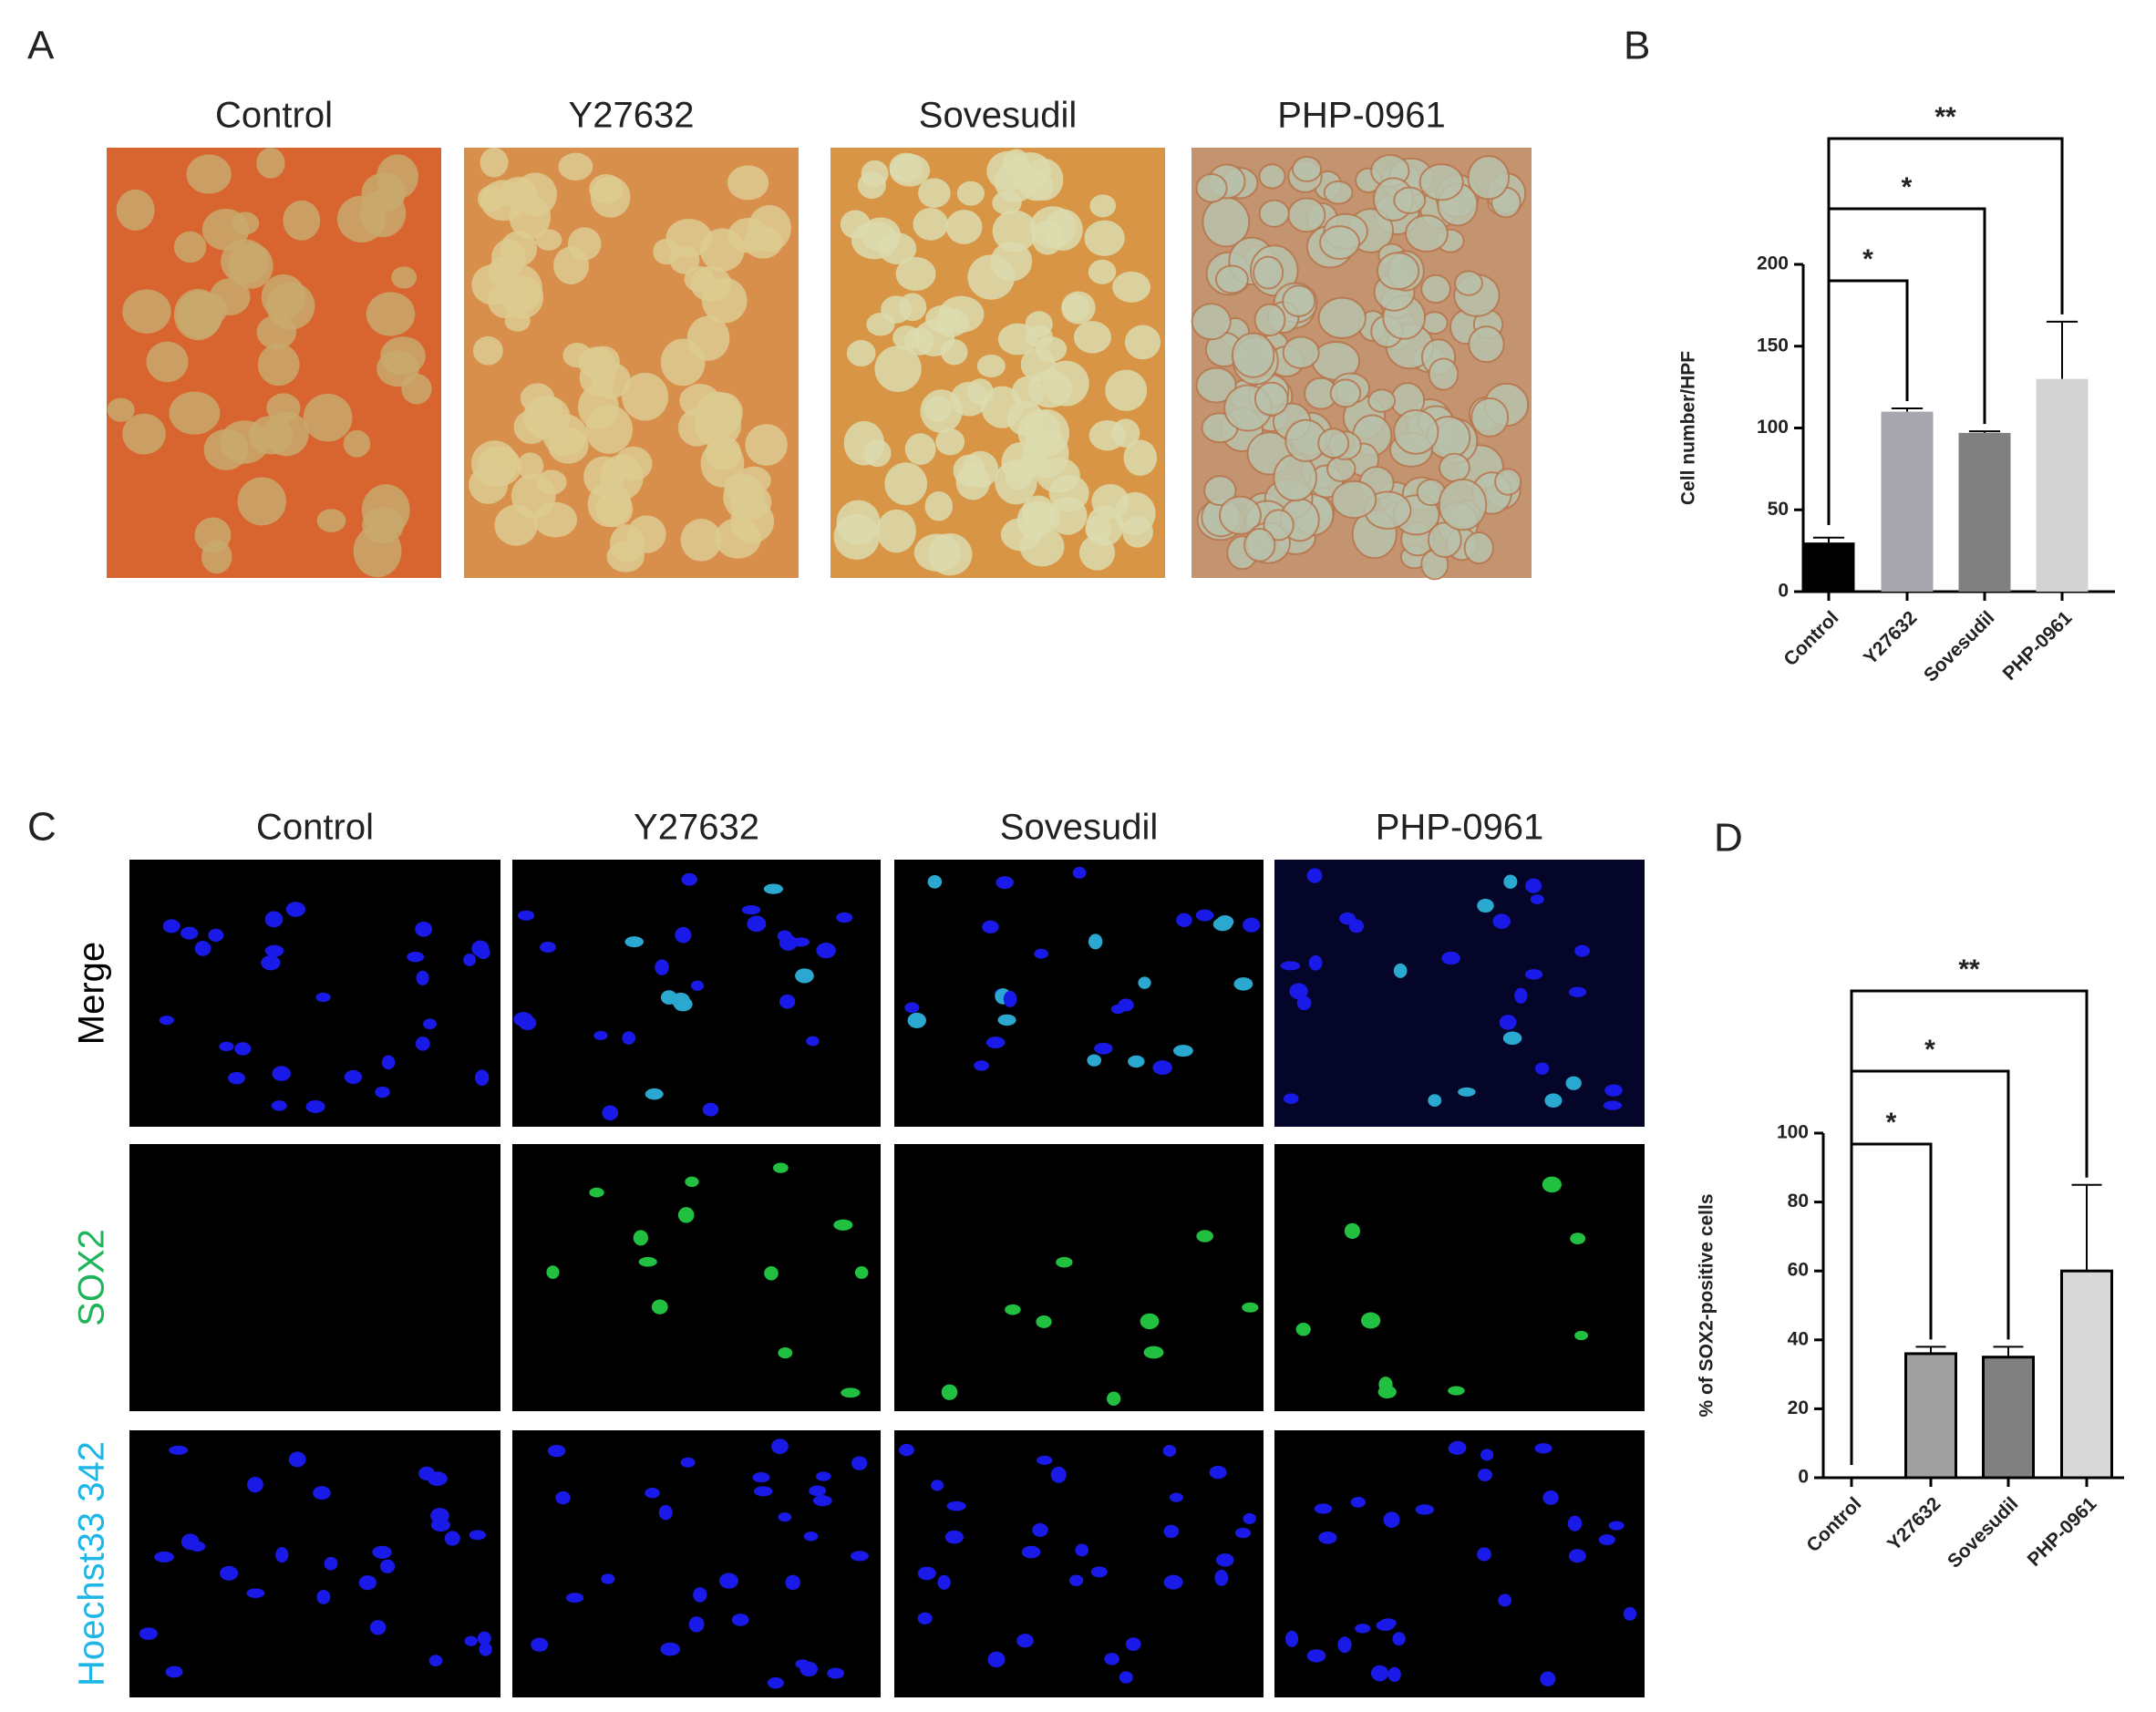 This screenshot has height=1712, width=2156. I want to click on micrograph-bg, so click(314, 1277).